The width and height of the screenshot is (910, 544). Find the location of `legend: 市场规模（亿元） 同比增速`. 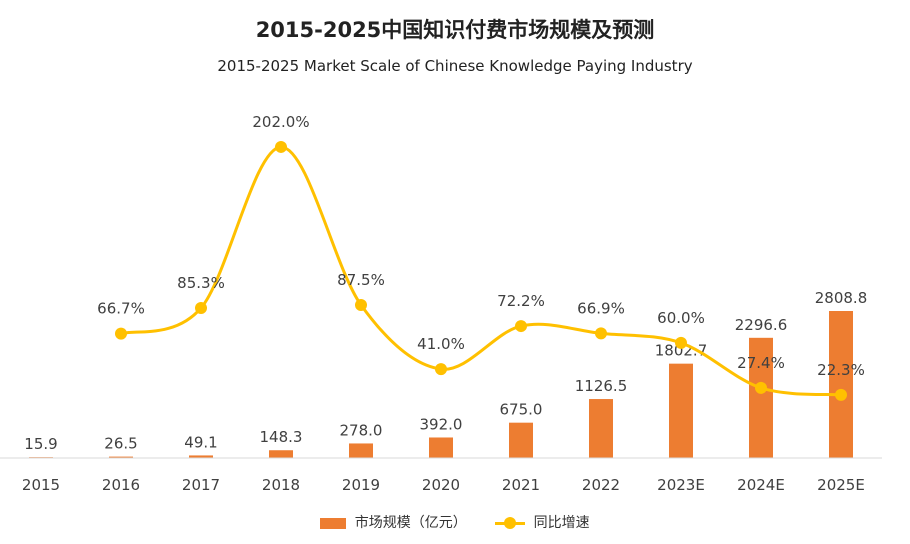

legend: 市场规模（亿元） 同比增速 is located at coordinates (455, 522).